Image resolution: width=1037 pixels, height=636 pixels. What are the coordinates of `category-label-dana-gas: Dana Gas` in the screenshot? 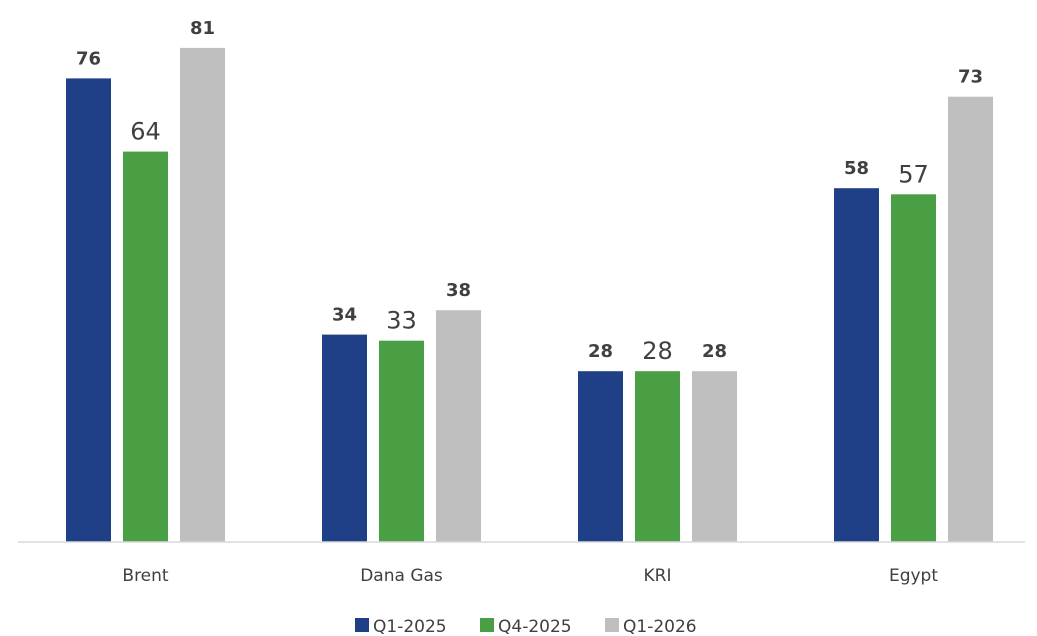 It's located at (401, 576).